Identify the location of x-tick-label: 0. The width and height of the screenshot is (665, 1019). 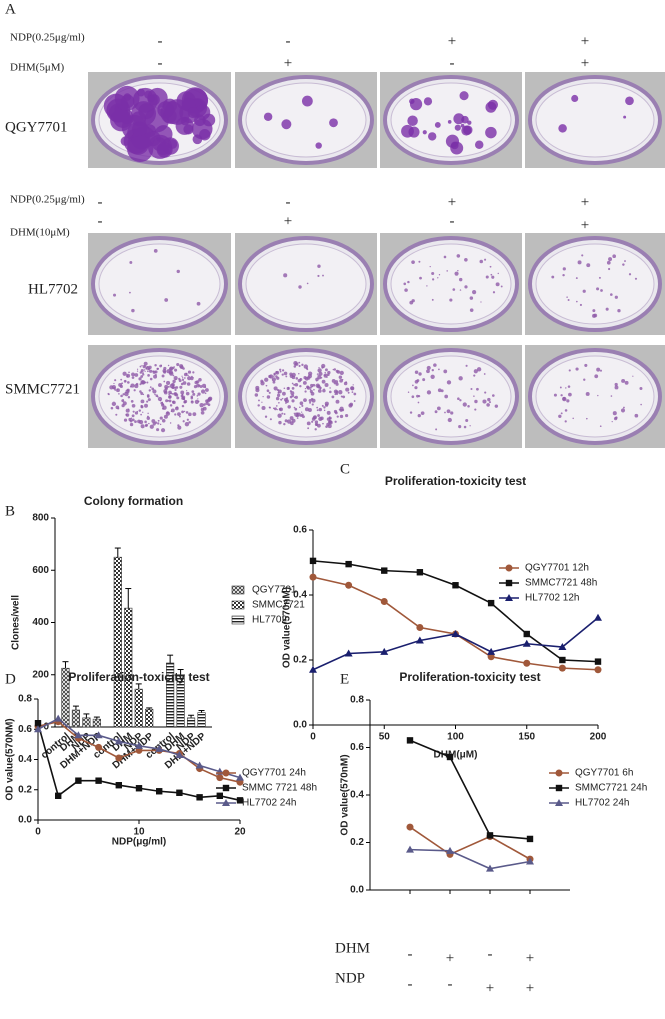
(38, 832).